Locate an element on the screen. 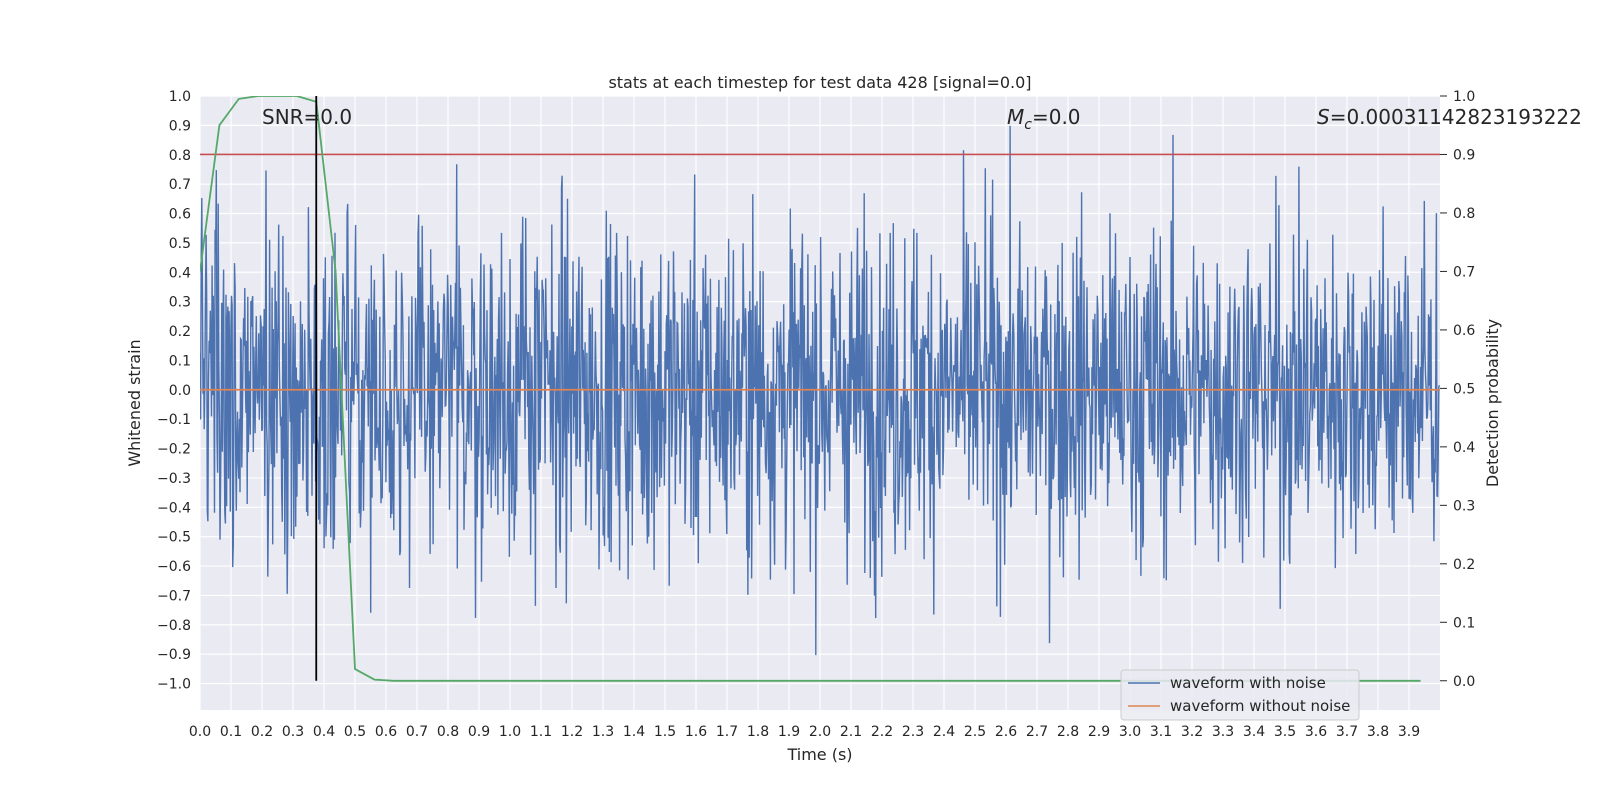 The width and height of the screenshot is (1600, 800). x-tick-label: 1.6 is located at coordinates (696, 732).